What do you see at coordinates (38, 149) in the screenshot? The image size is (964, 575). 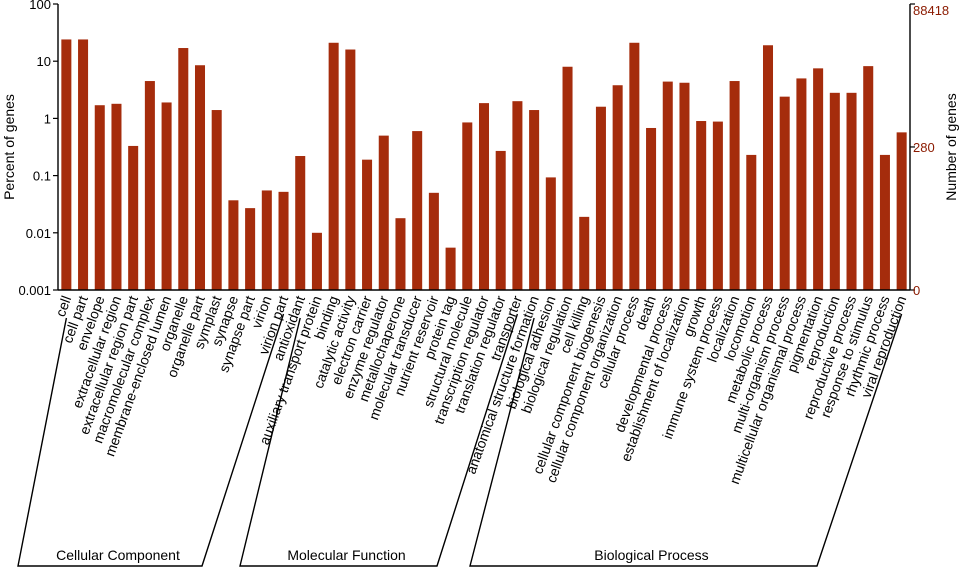 I see `left-ticks: 100 10 1 0.1 0.01 0.001` at bounding box center [38, 149].